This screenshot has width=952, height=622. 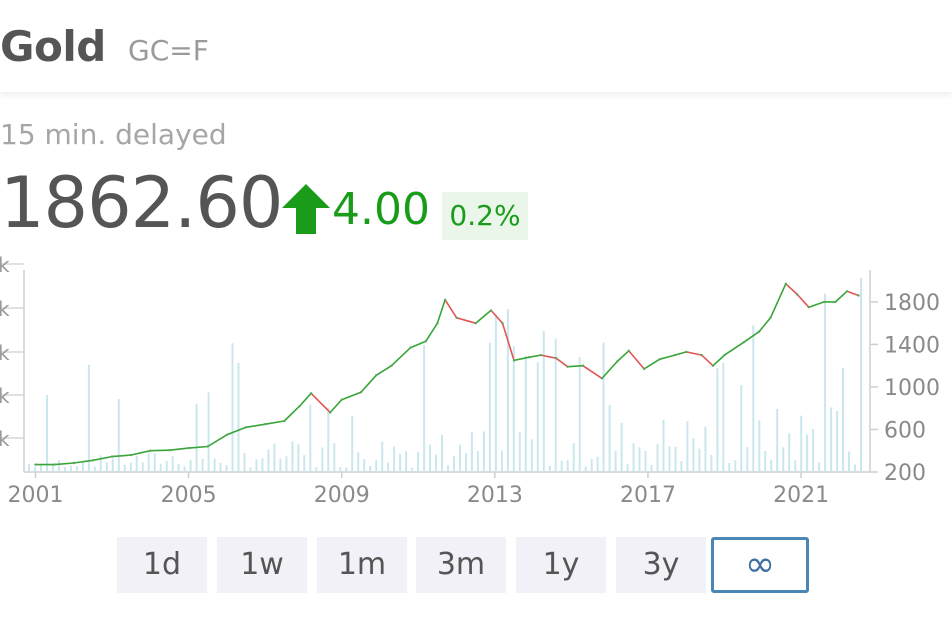 I want to click on ticker-symbol: GC=F, so click(x=168, y=50).